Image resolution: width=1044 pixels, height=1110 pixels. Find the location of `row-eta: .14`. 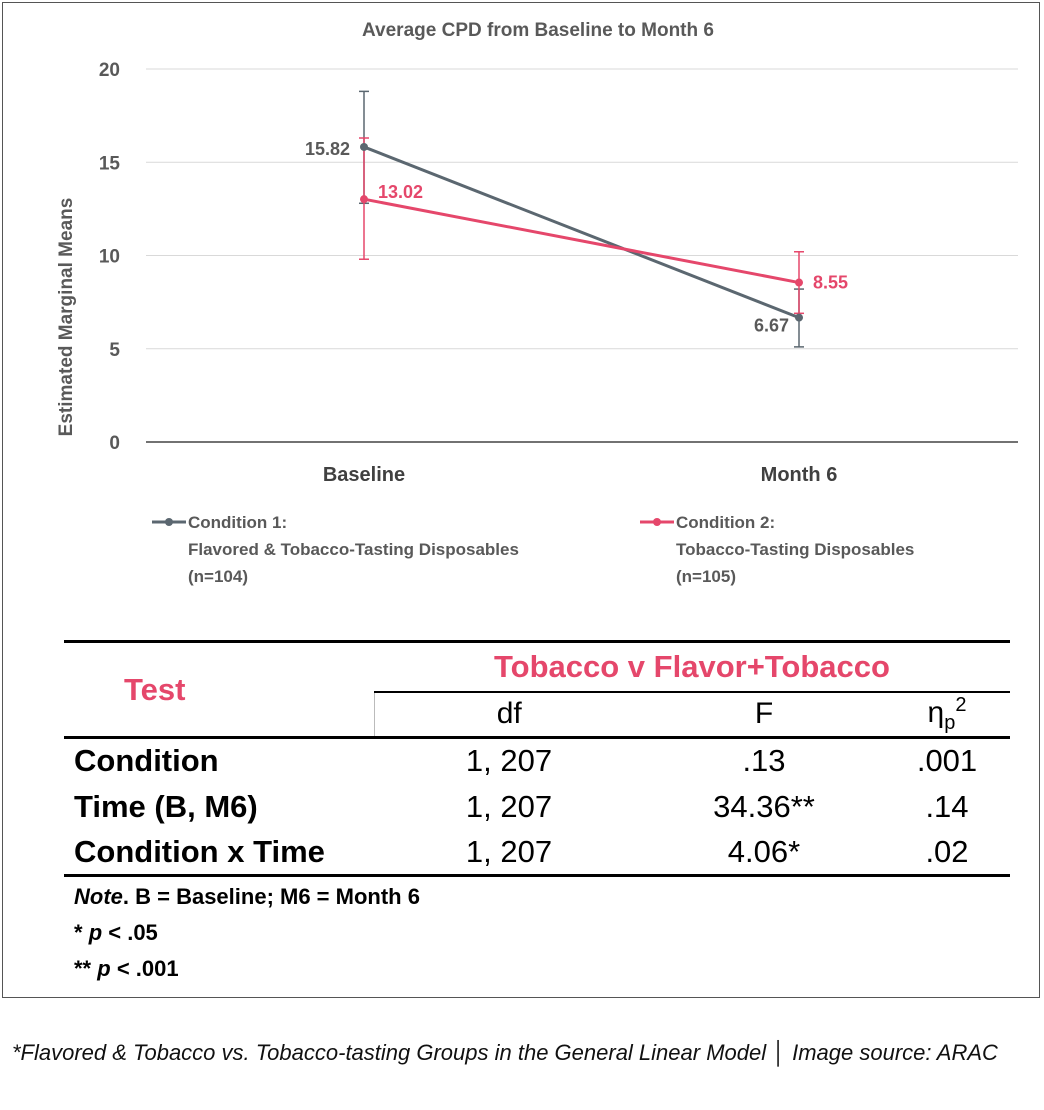

row-eta: .14 is located at coordinates (947, 806).